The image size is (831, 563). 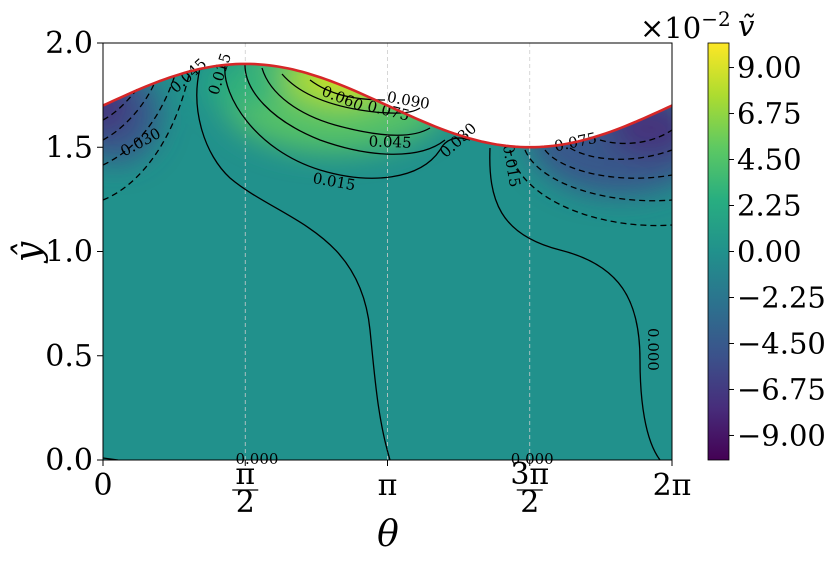 What do you see at coordinates (390, 141) in the screenshot?
I see `contour-label: 0.045` at bounding box center [390, 141].